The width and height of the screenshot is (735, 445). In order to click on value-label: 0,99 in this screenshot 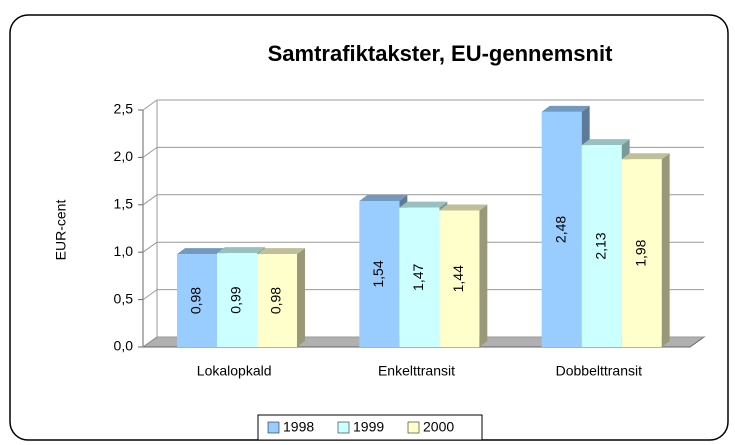, I will do `click(236, 299)`.